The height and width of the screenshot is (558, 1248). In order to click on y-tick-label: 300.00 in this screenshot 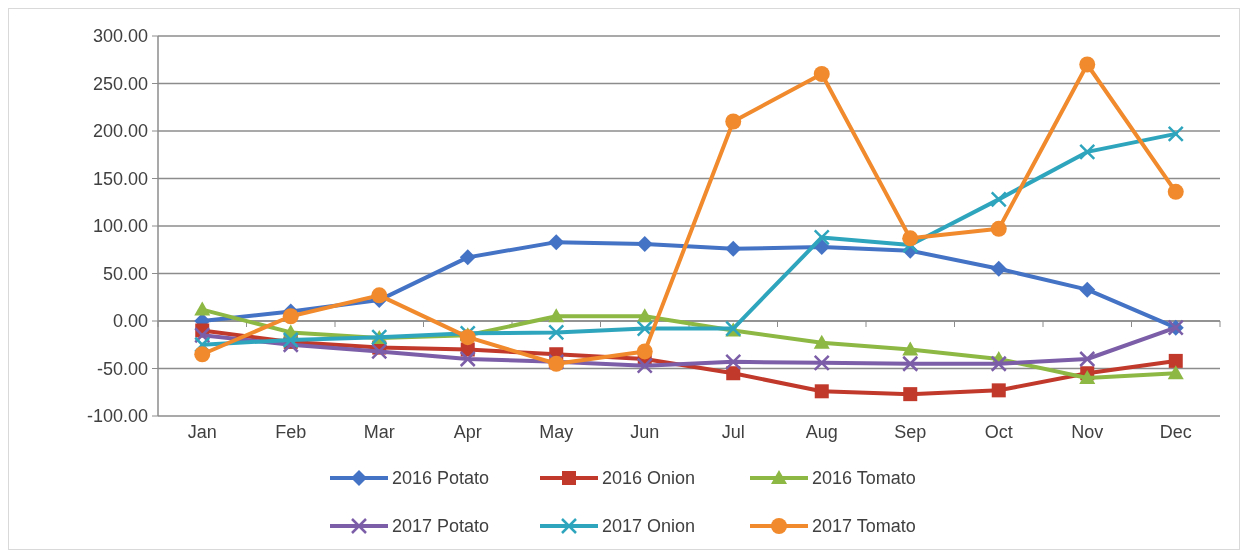, I will do `click(120, 36)`.